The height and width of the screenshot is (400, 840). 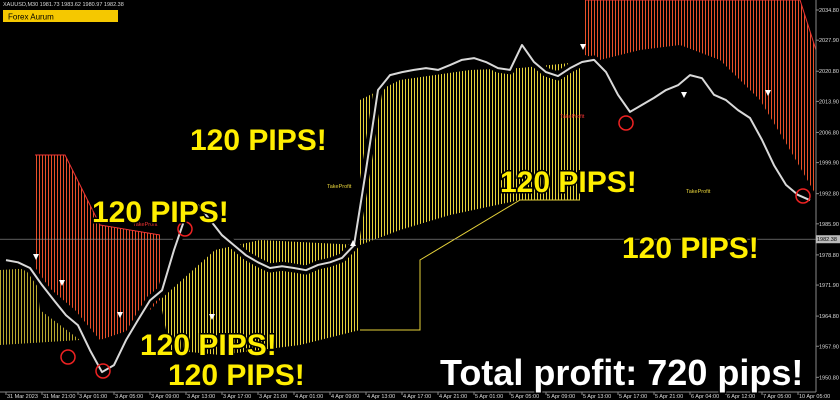 What do you see at coordinates (93, 397) in the screenshot?
I see `x-tick-label: 3 Apr 01:00` at bounding box center [93, 397].